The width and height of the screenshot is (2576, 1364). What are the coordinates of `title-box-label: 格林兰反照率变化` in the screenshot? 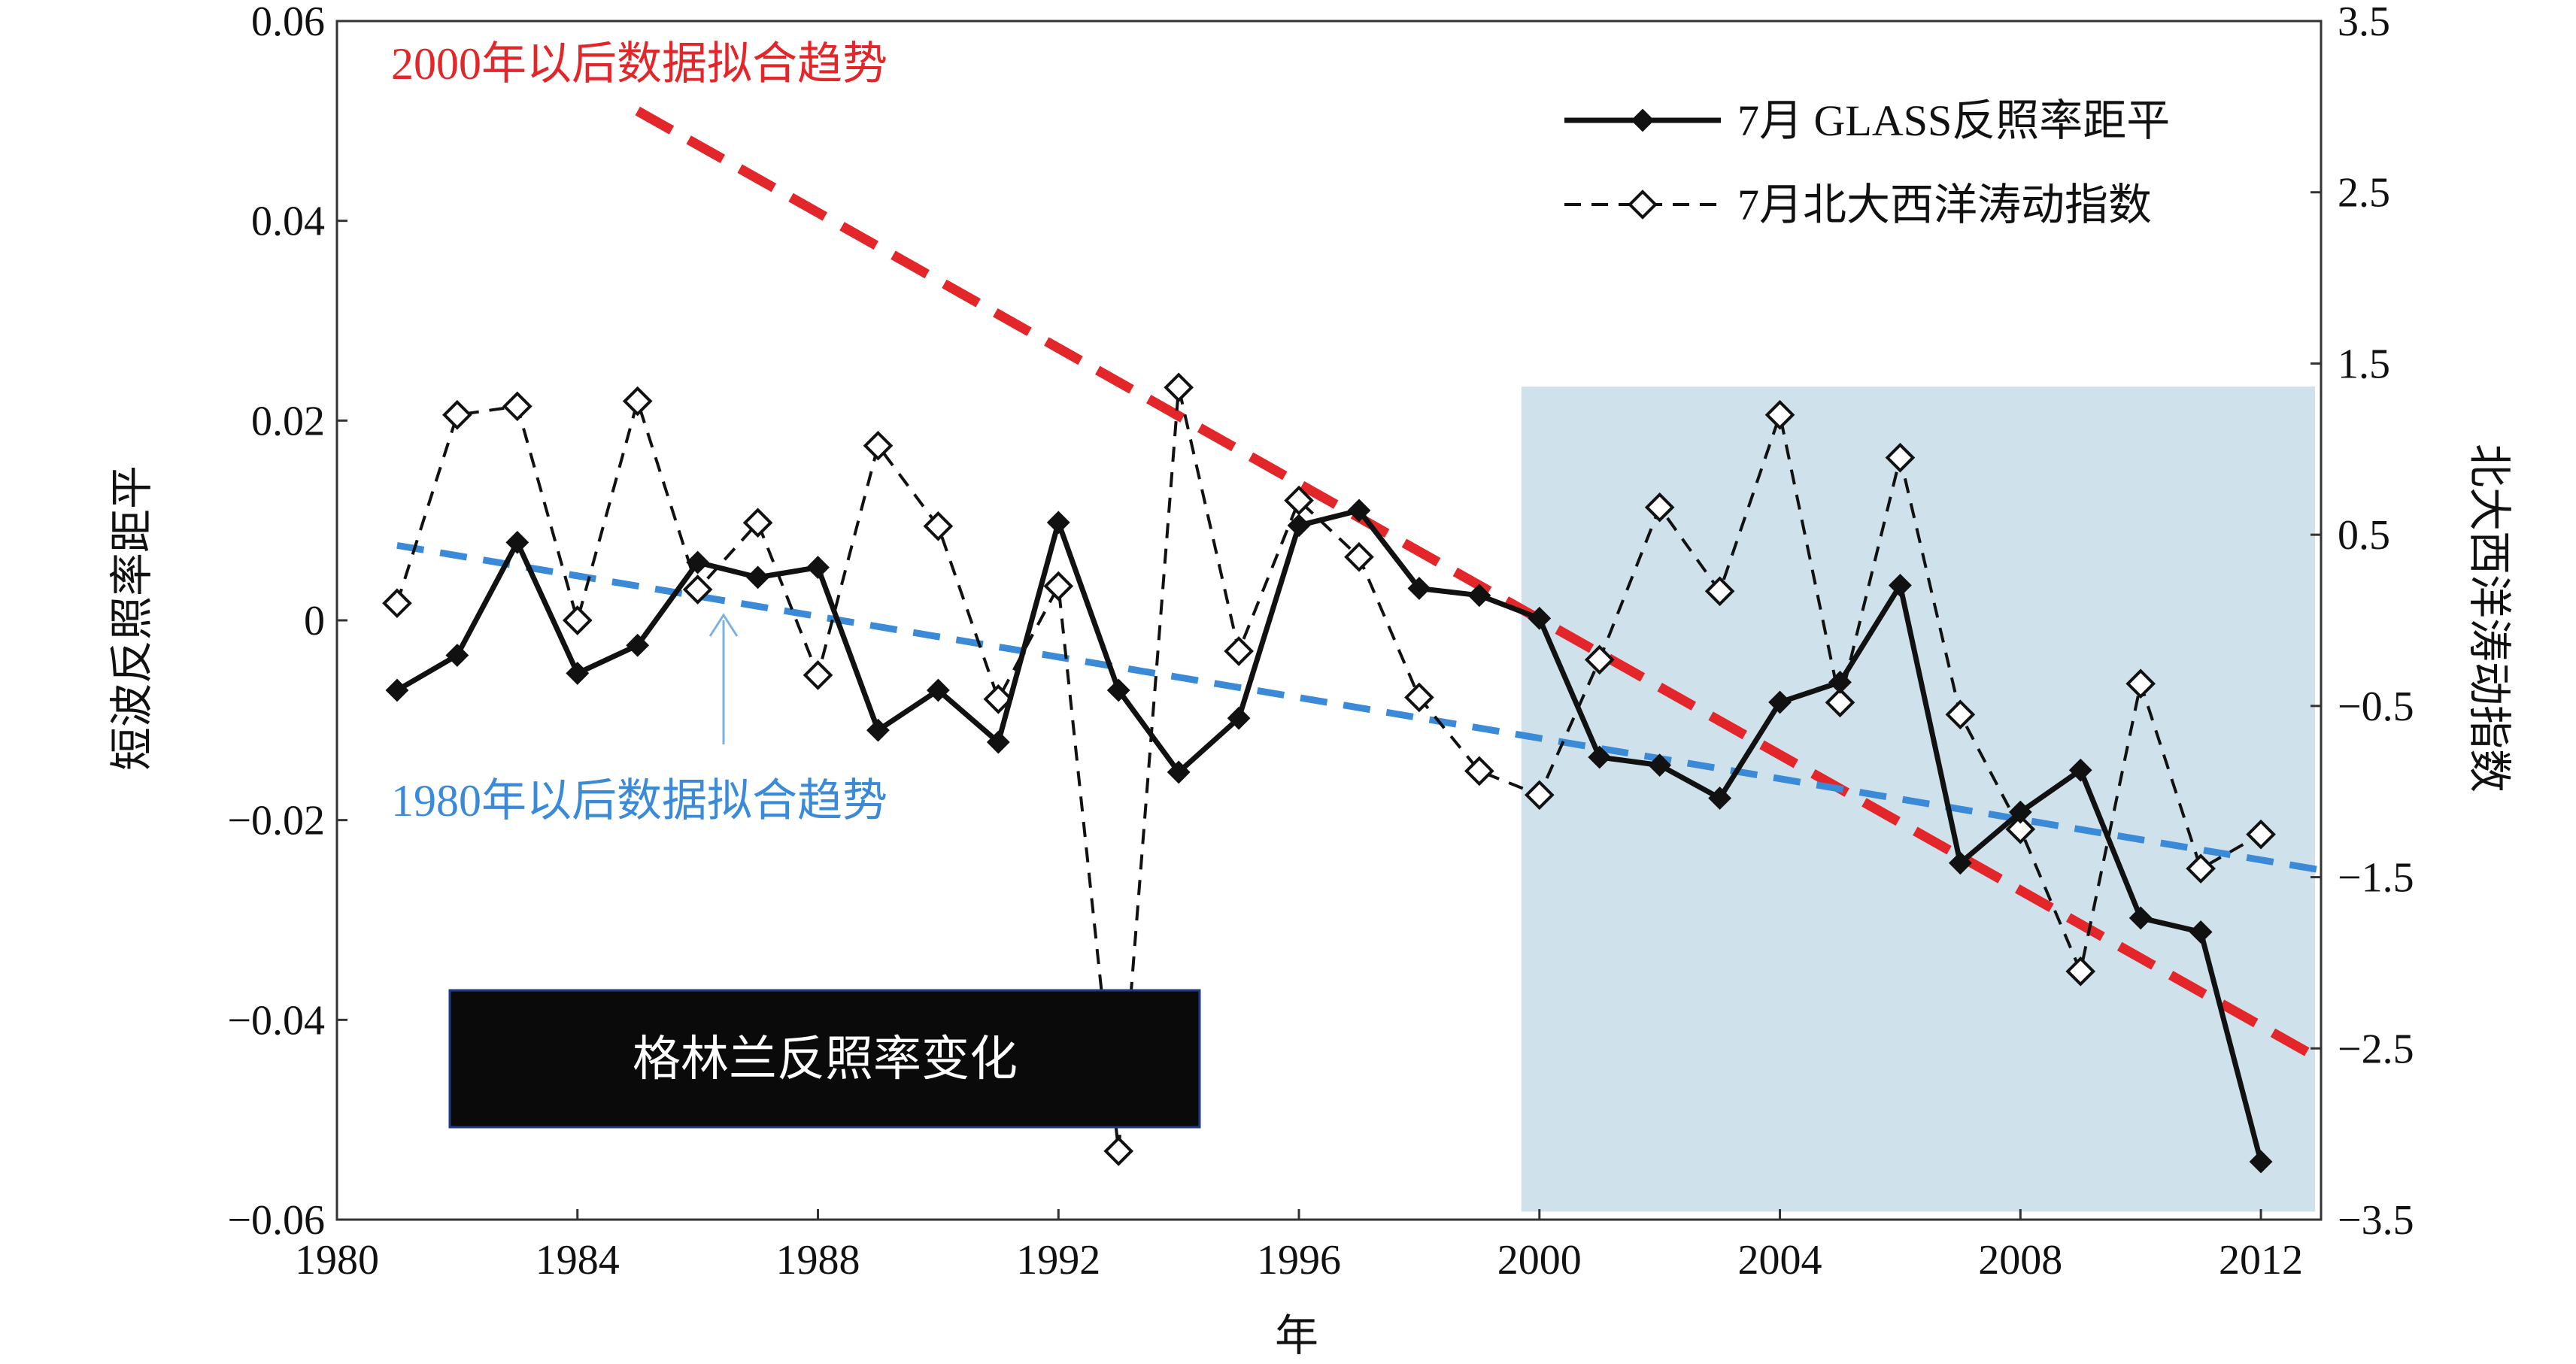 It's located at (825, 1059).